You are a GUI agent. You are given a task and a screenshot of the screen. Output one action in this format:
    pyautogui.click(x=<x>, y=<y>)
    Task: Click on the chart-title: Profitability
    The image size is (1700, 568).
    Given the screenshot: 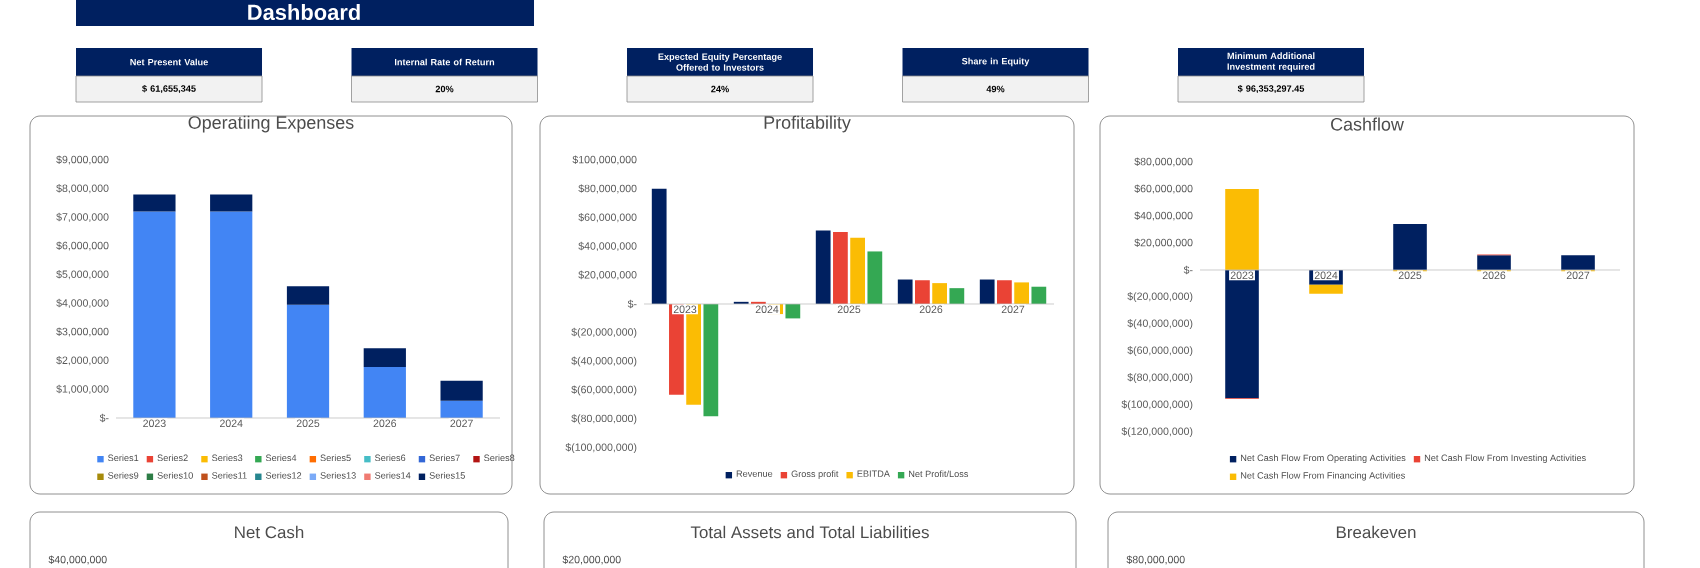 What is the action you would take?
    pyautogui.click(x=807, y=124)
    